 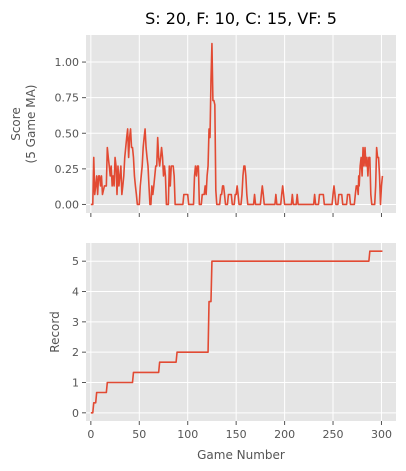 What do you see at coordinates (187, 434) in the screenshot?
I see `record-x-tick-label: 100` at bounding box center [187, 434].